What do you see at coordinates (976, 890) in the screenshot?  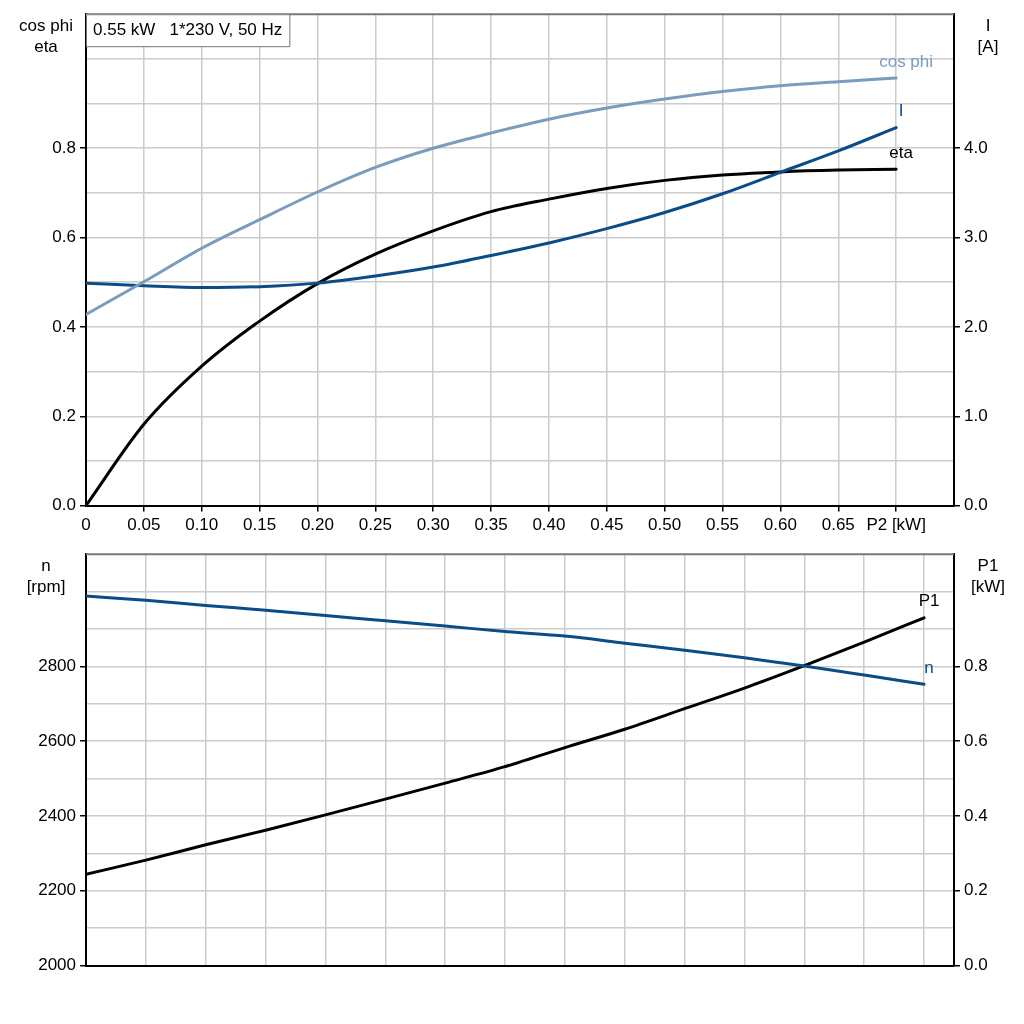 I see `y2-tick-label: 0.2` at bounding box center [976, 890].